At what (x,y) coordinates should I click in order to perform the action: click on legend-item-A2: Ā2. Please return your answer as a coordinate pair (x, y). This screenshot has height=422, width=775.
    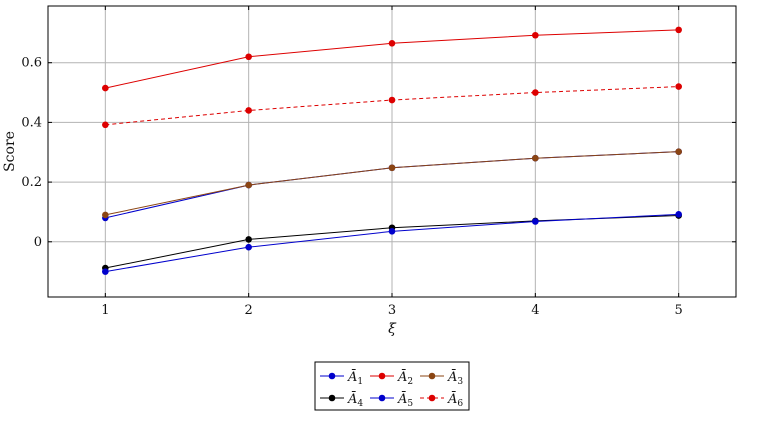
    Looking at the image, I should click on (391, 378).